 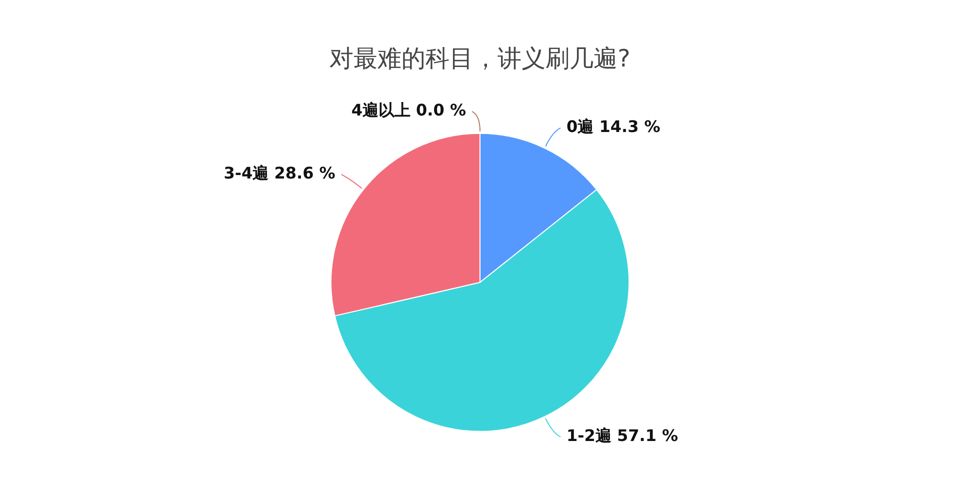 I want to click on category-label: 4遍以上 0.0 %, so click(x=408, y=110).